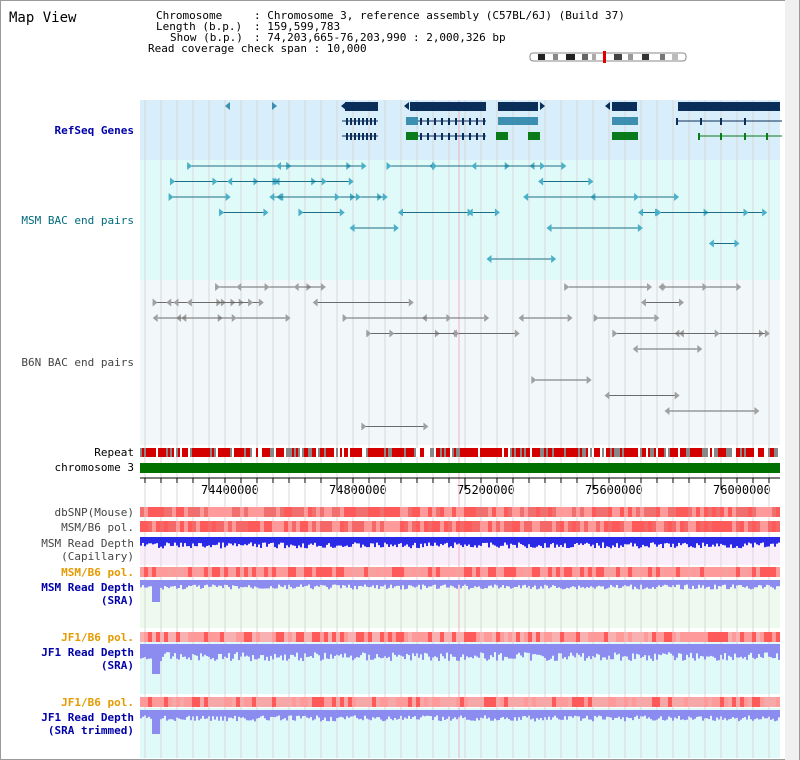 The width and height of the screenshot is (800, 760). I want to click on vertical-scrollbar, so click(791, 380).